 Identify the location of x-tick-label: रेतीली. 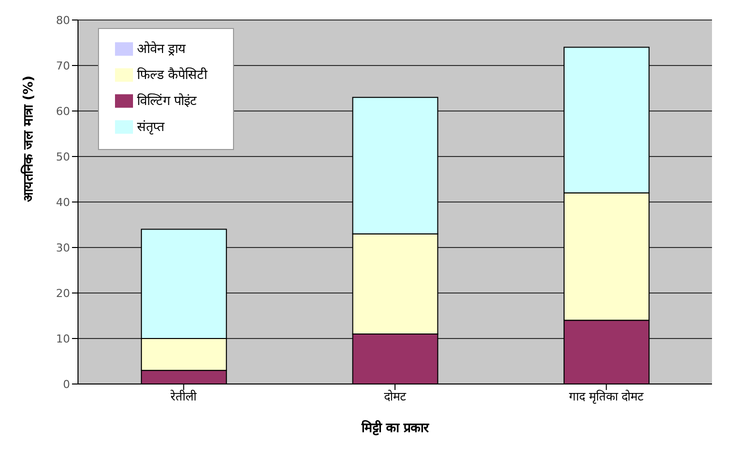
(184, 397).